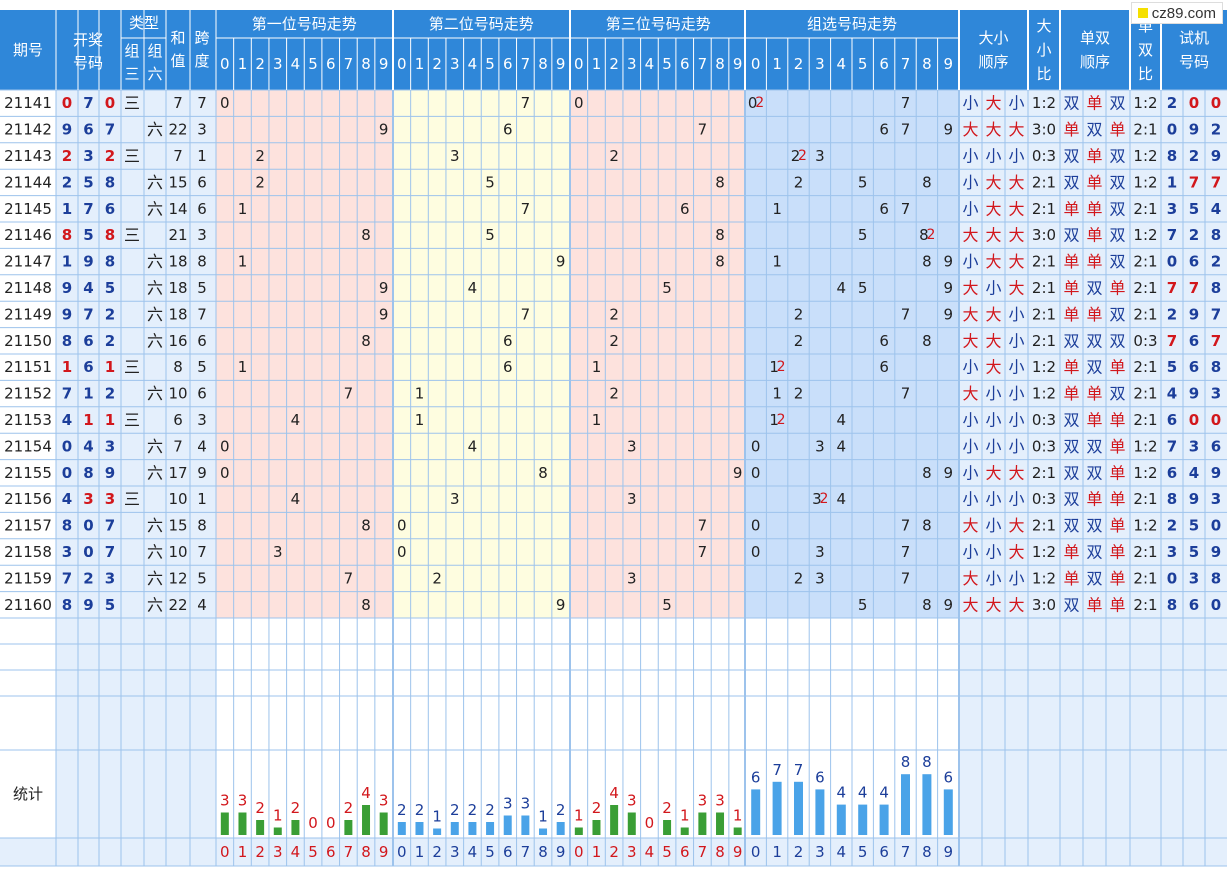  I want to click on oe-ratio-cell: 1:2, so click(1145, 156).